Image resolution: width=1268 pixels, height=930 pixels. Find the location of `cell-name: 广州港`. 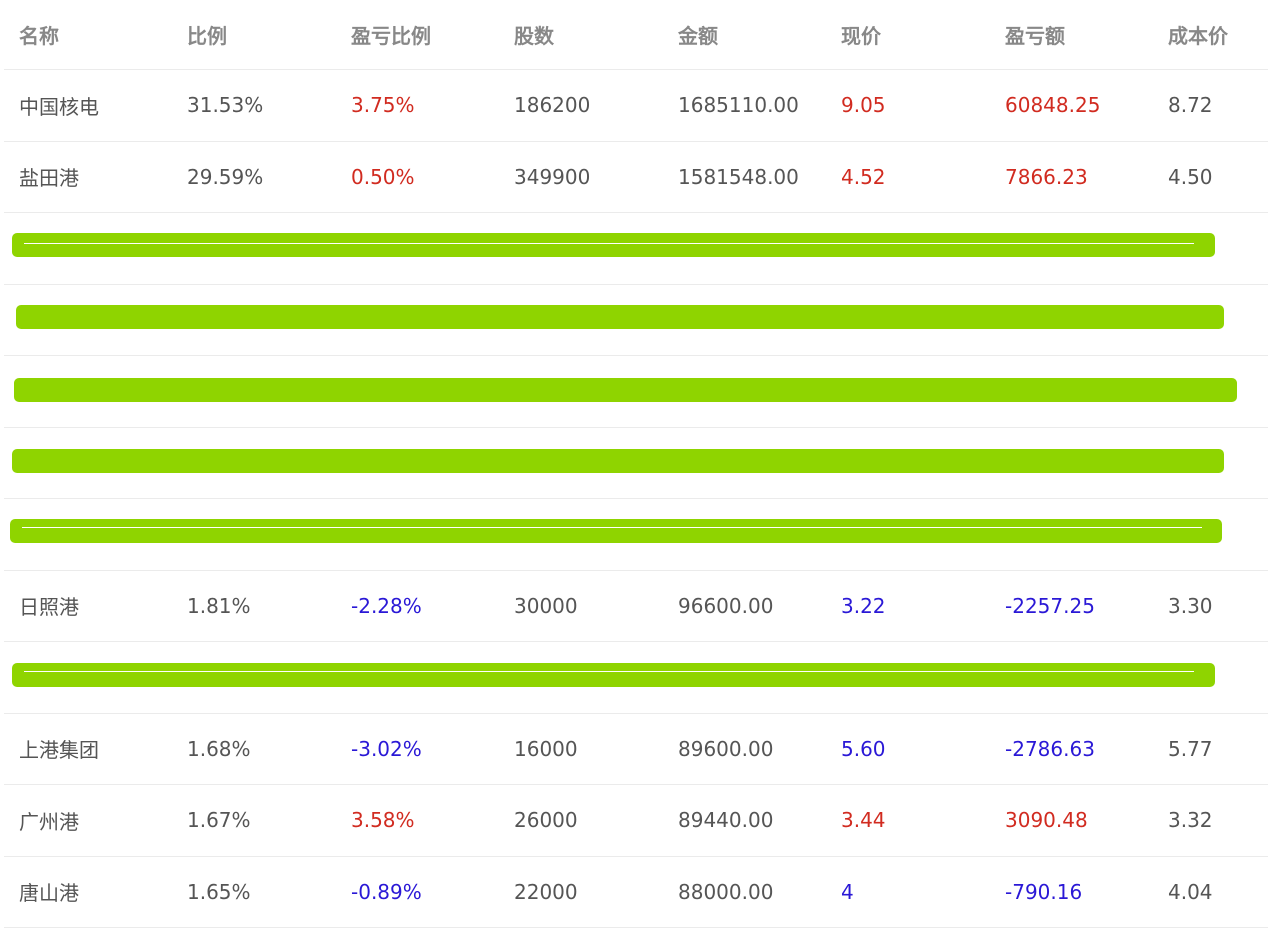

cell-name: 广州港 is located at coordinates (49, 821).